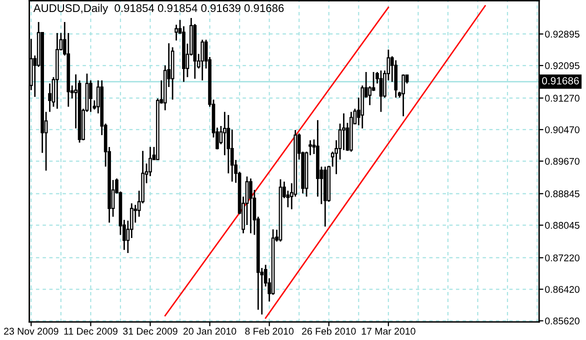 The width and height of the screenshot is (586, 340). I want to click on y-tick-label: 0.89670, so click(562, 161).